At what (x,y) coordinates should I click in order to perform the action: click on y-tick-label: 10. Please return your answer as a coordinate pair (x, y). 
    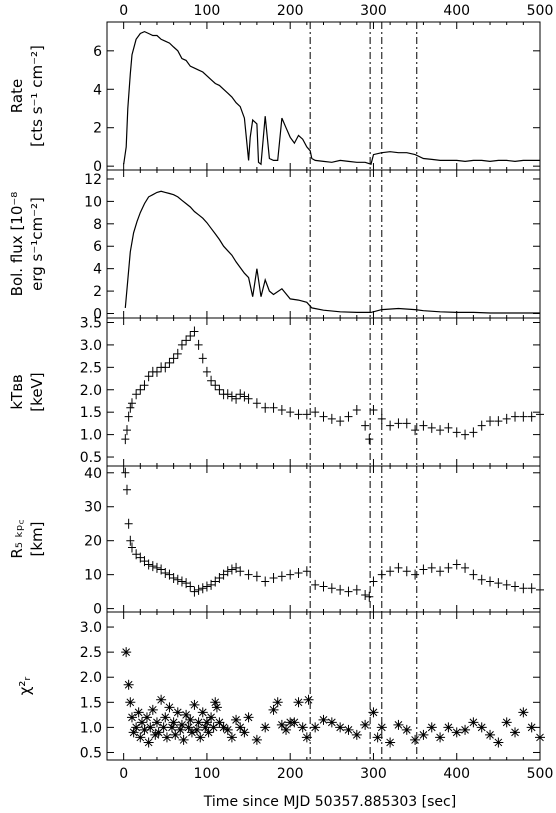
    Looking at the image, I should click on (93, 202).